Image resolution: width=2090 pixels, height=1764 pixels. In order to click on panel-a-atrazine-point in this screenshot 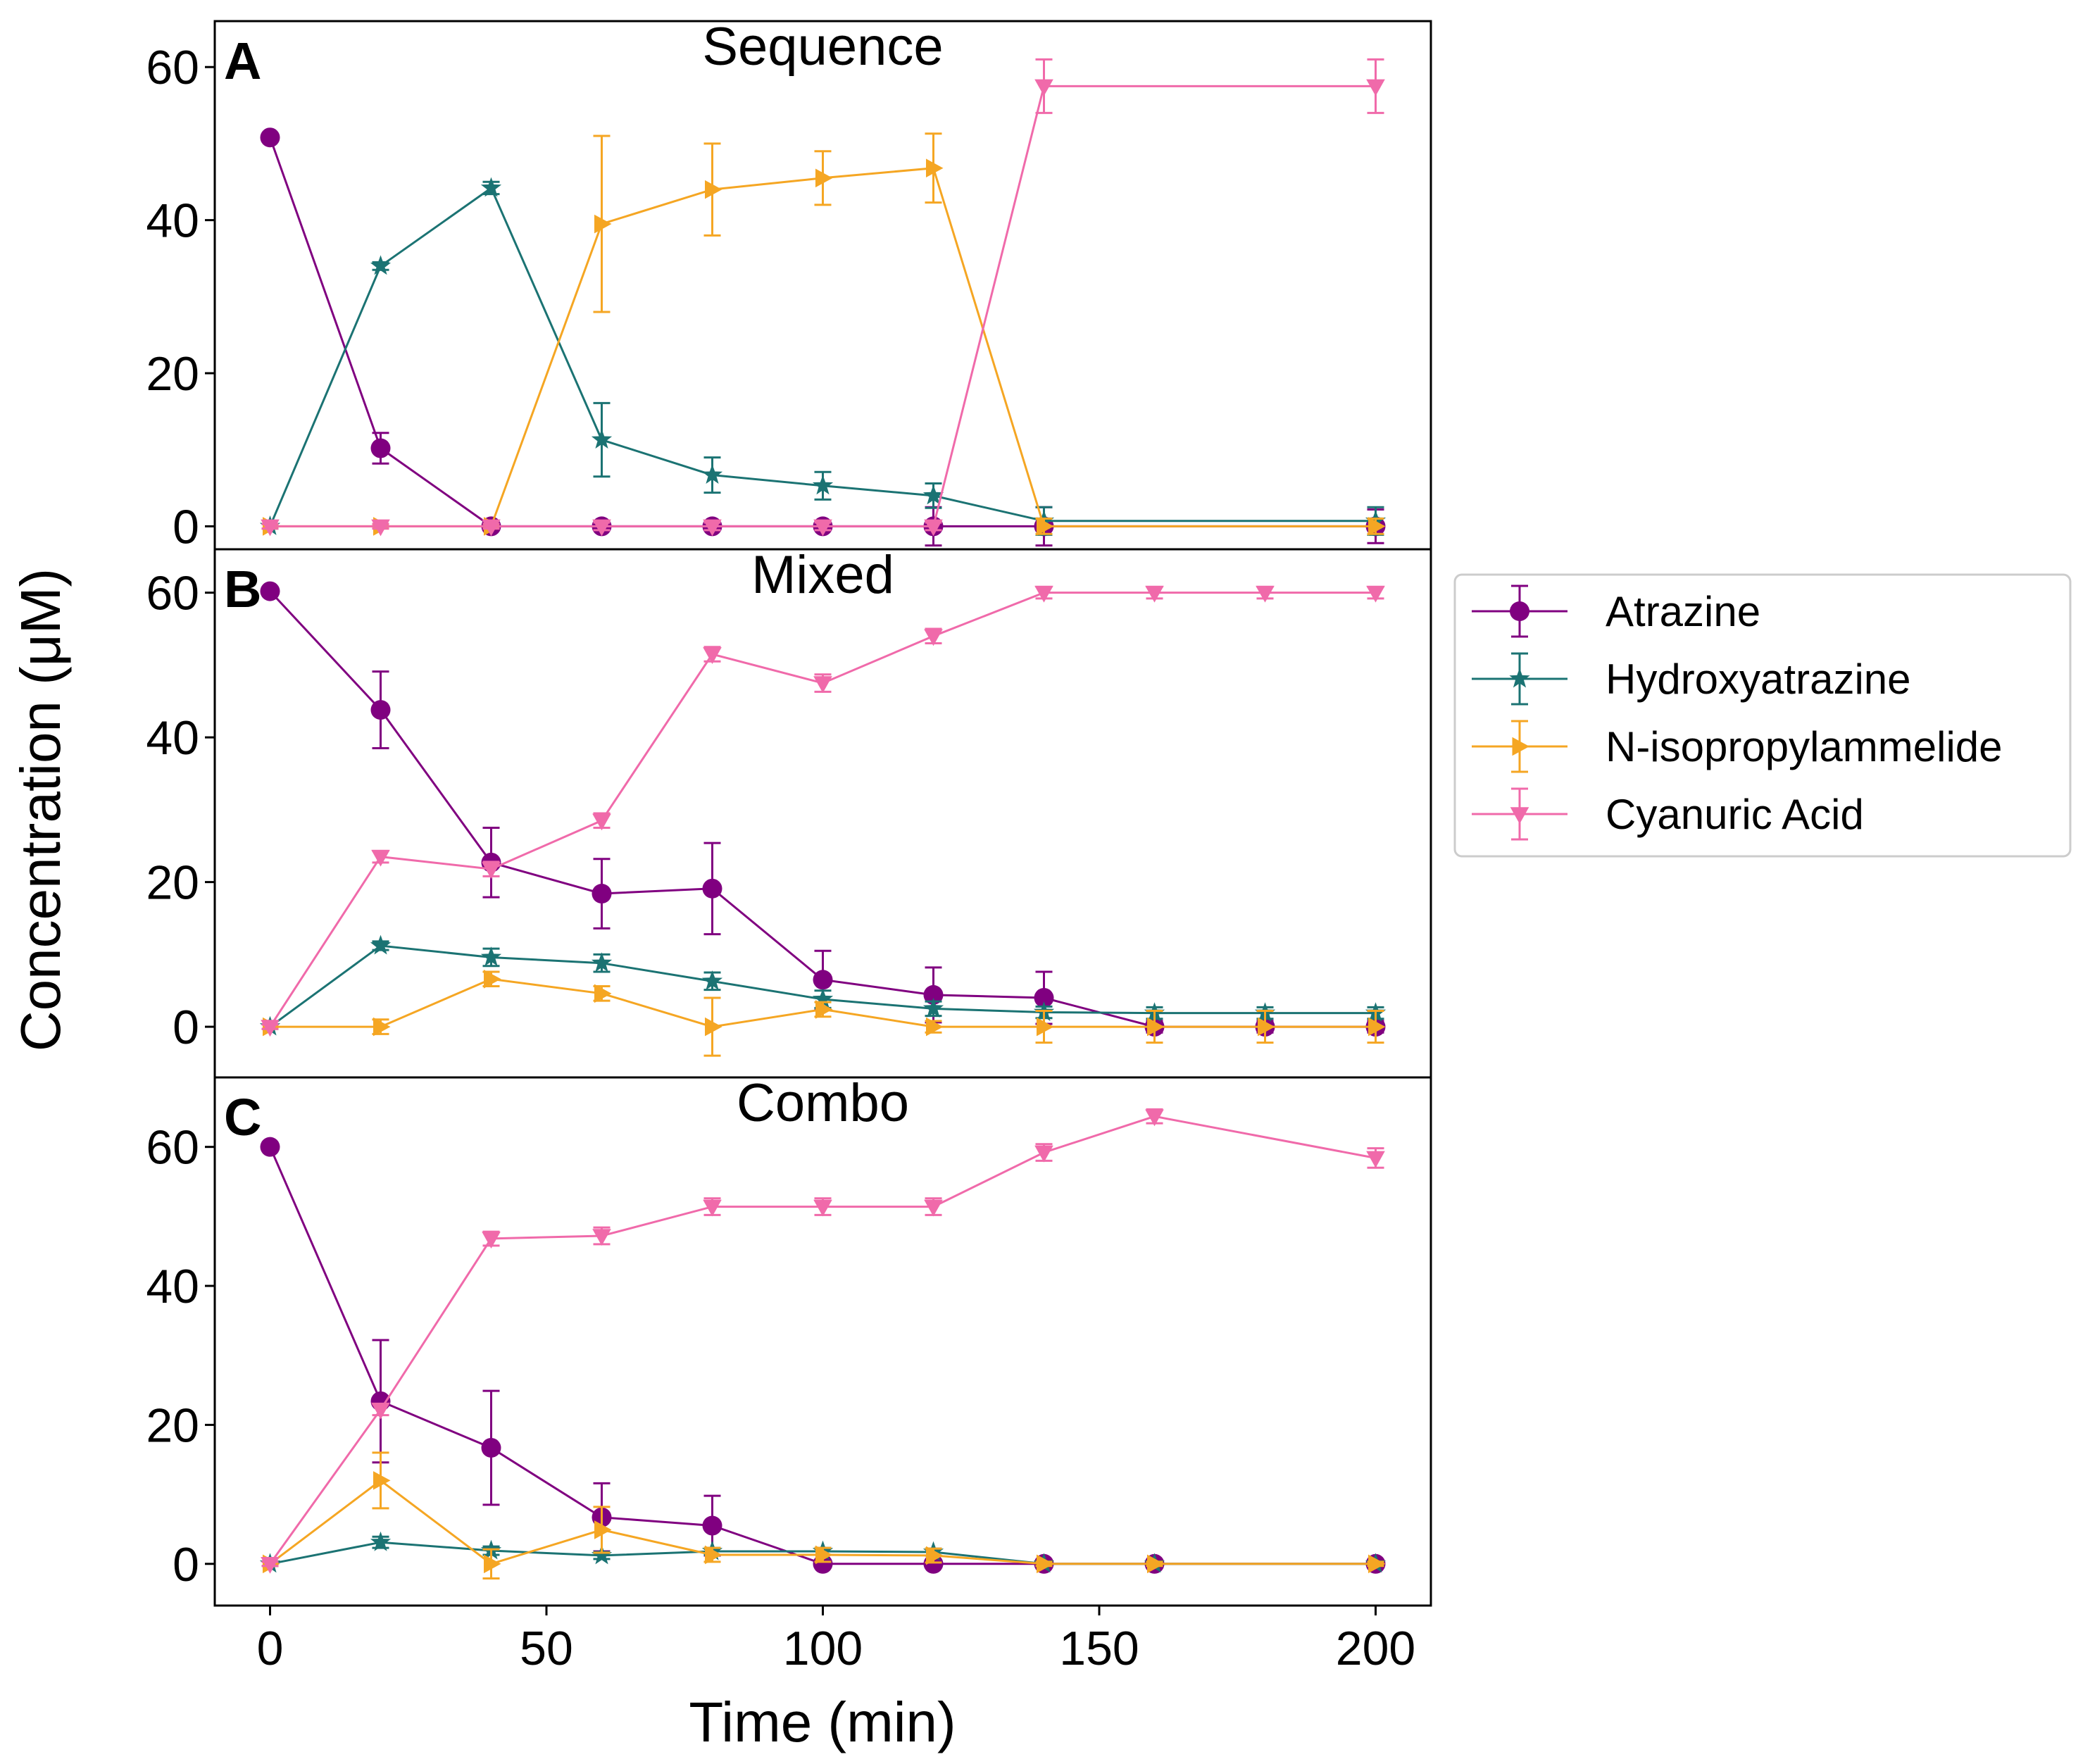, I will do `click(380, 448)`.